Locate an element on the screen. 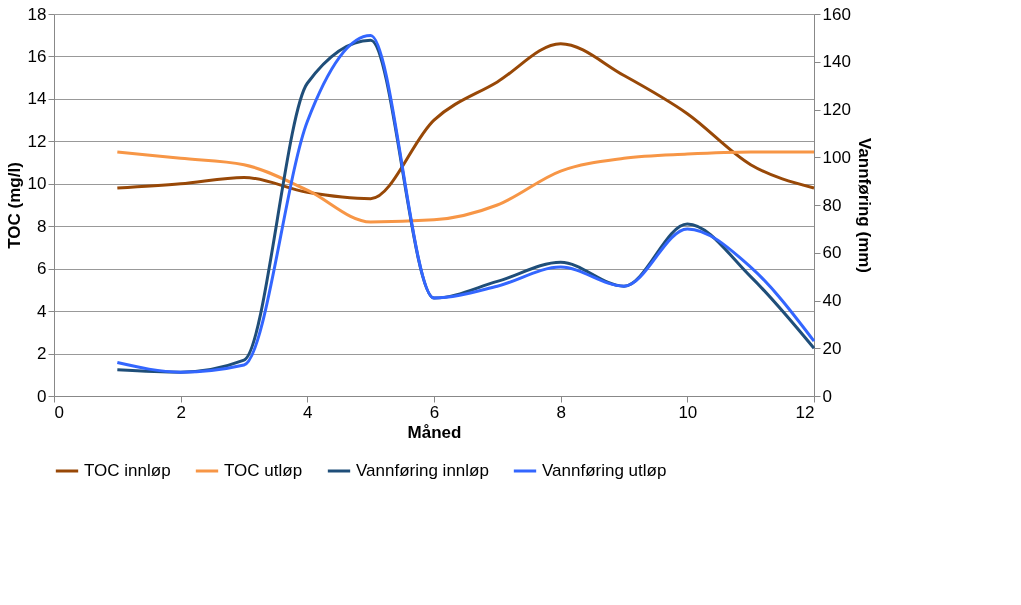 This screenshot has width=1021, height=605. legend-label: Vannføring utløp is located at coordinates (604, 470).